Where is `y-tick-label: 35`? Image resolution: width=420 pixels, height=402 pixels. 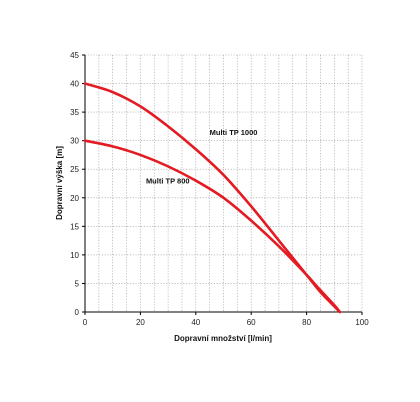 y-tick-label: 35 is located at coordinates (74, 112).